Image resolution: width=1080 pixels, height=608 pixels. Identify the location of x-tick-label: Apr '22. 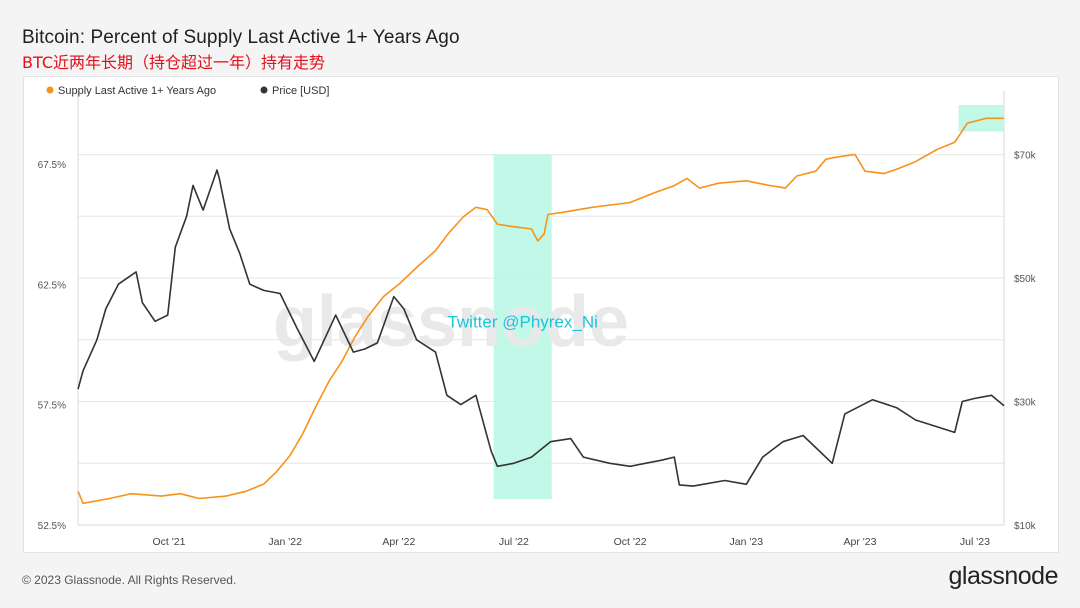
(398, 542).